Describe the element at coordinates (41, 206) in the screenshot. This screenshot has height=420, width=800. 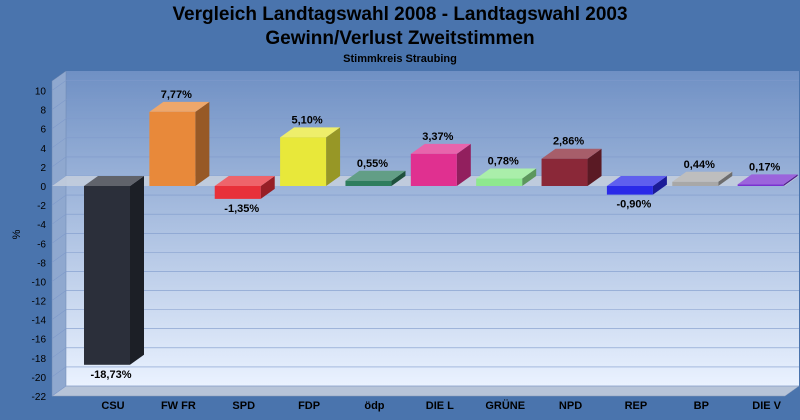
I see `y-tick-label: -2` at that location.